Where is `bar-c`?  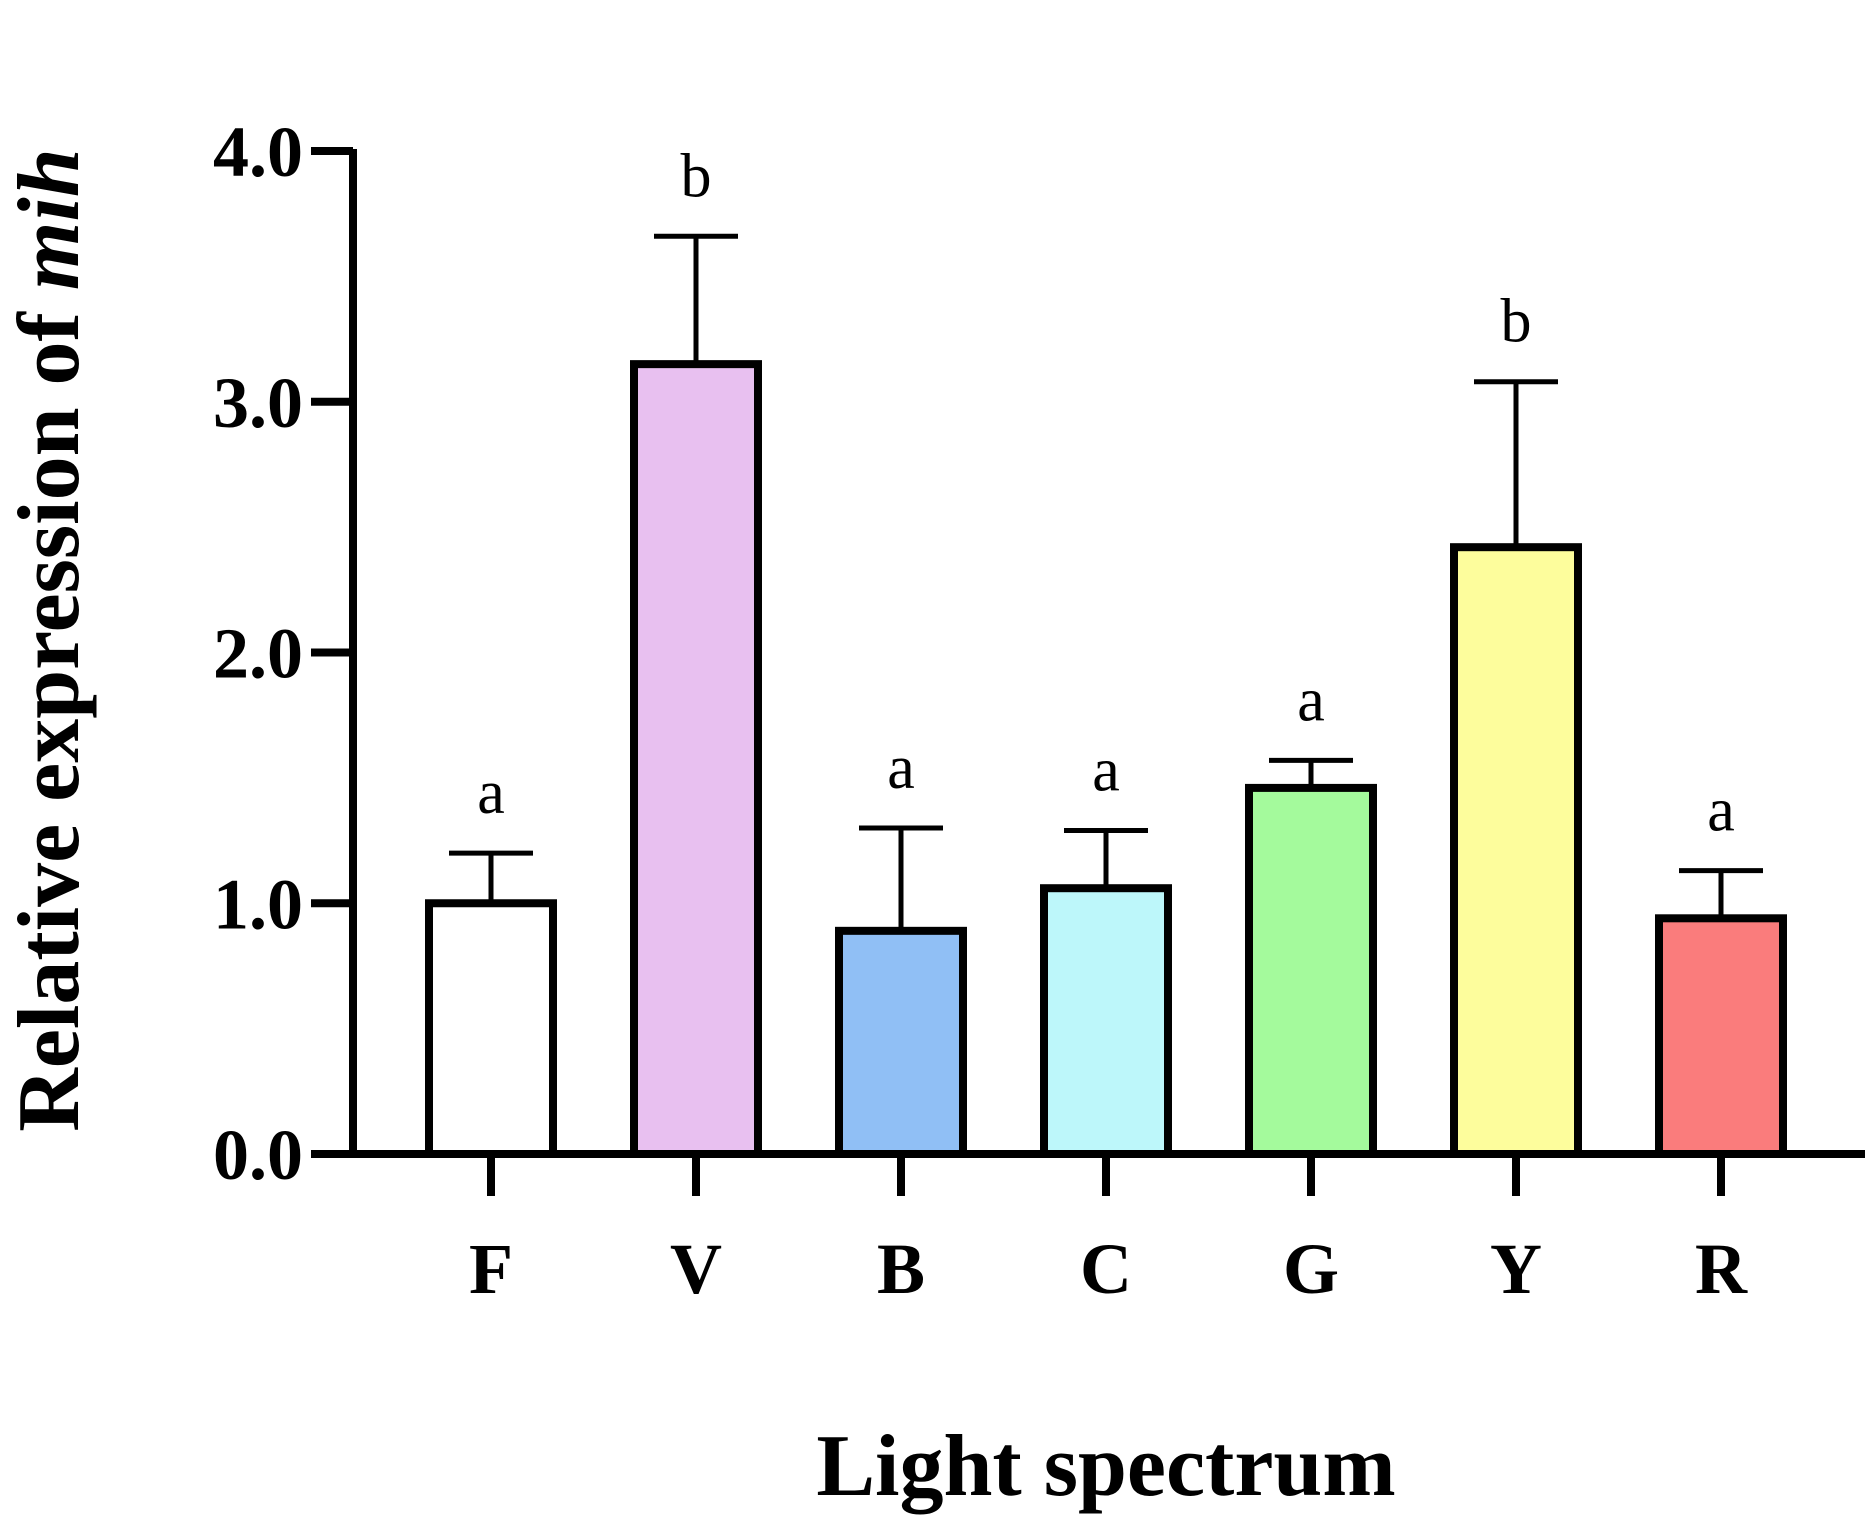 bar-c is located at coordinates (1106, 1021).